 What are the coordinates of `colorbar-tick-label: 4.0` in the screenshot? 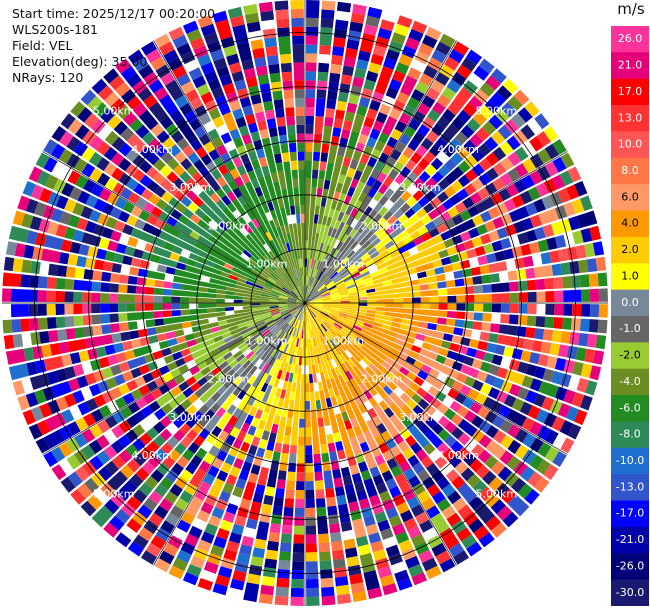 It's located at (630, 223).